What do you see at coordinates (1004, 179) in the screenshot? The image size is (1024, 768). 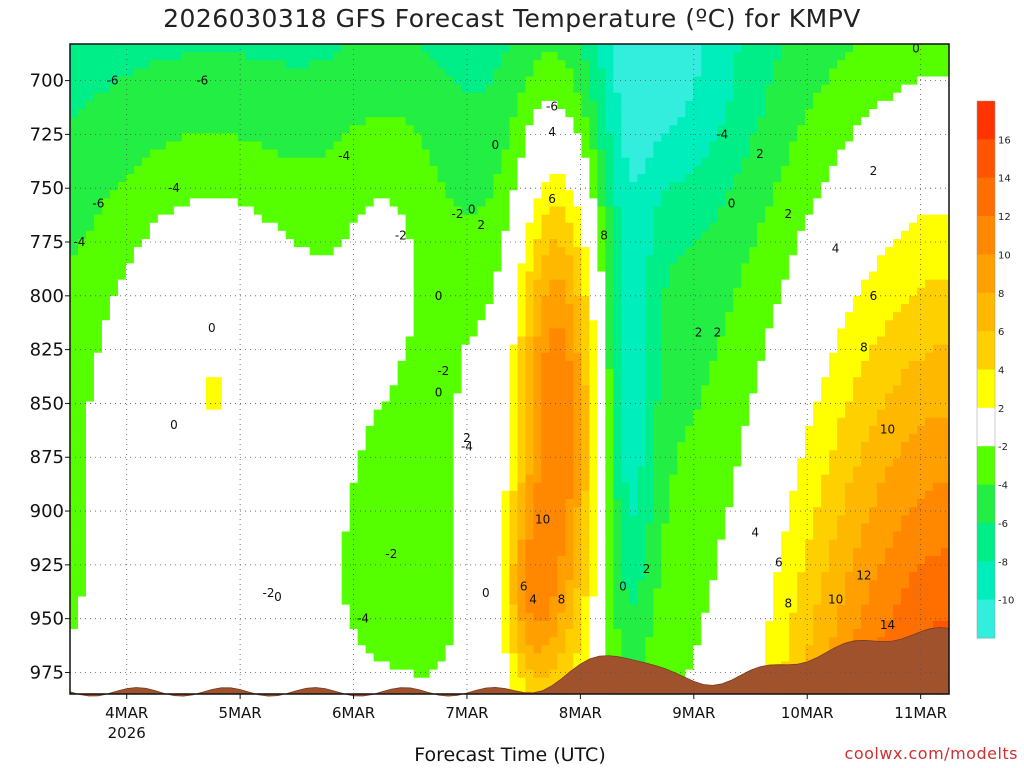 I see `colorbar-label: 14` at bounding box center [1004, 179].